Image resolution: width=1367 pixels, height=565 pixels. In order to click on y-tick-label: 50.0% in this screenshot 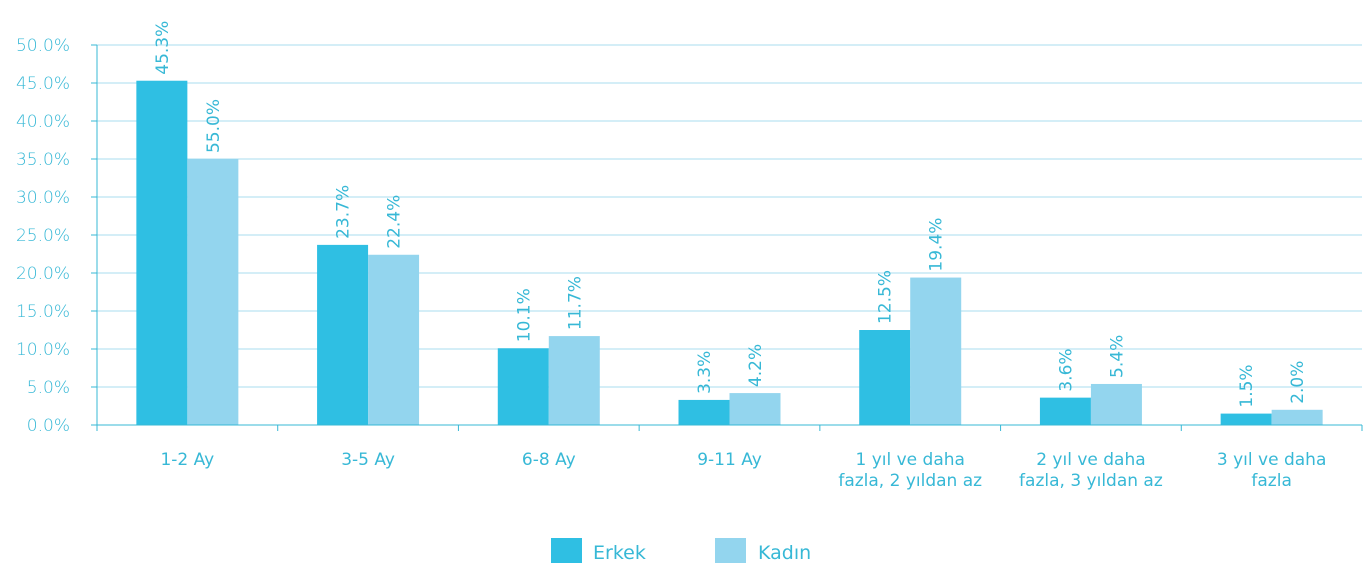, I will do `click(43, 46)`.